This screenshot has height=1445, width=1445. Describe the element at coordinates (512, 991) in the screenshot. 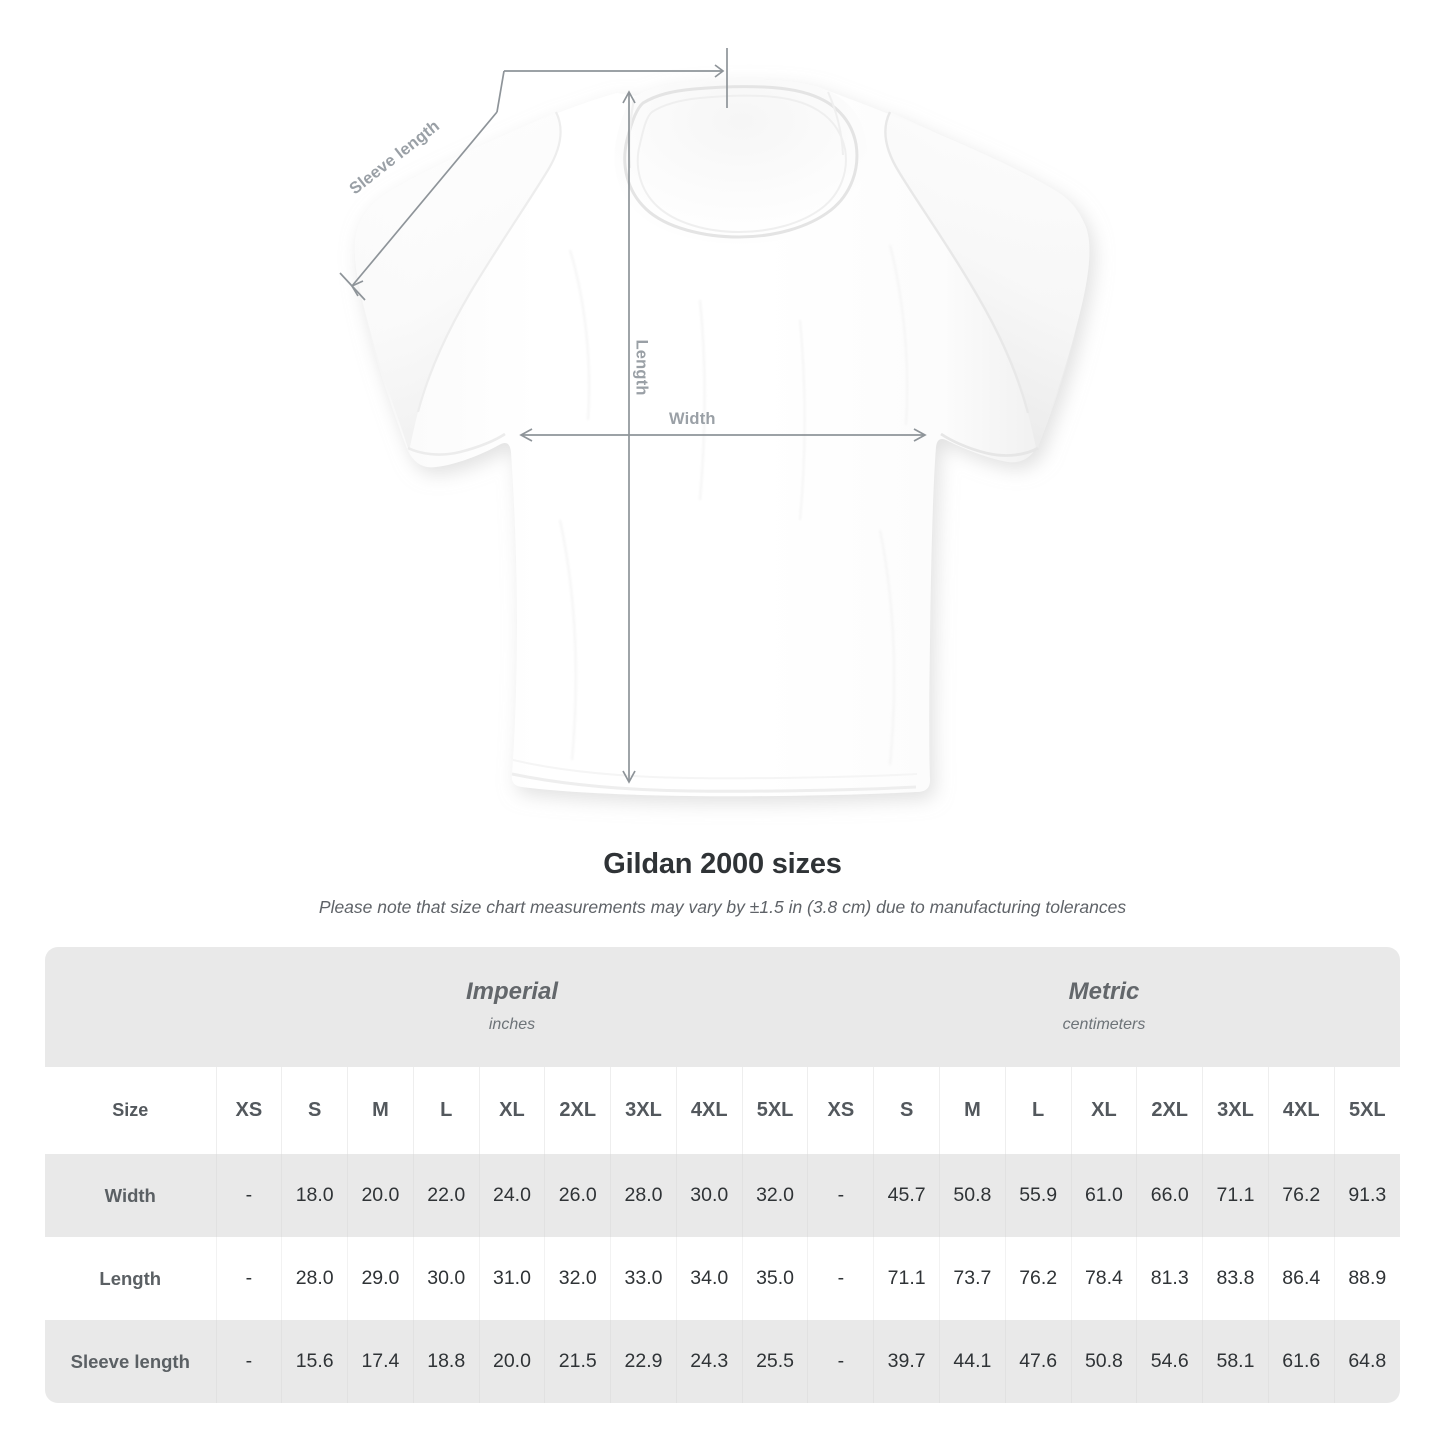

I see `unit-imperial-name: Imperial` at that location.